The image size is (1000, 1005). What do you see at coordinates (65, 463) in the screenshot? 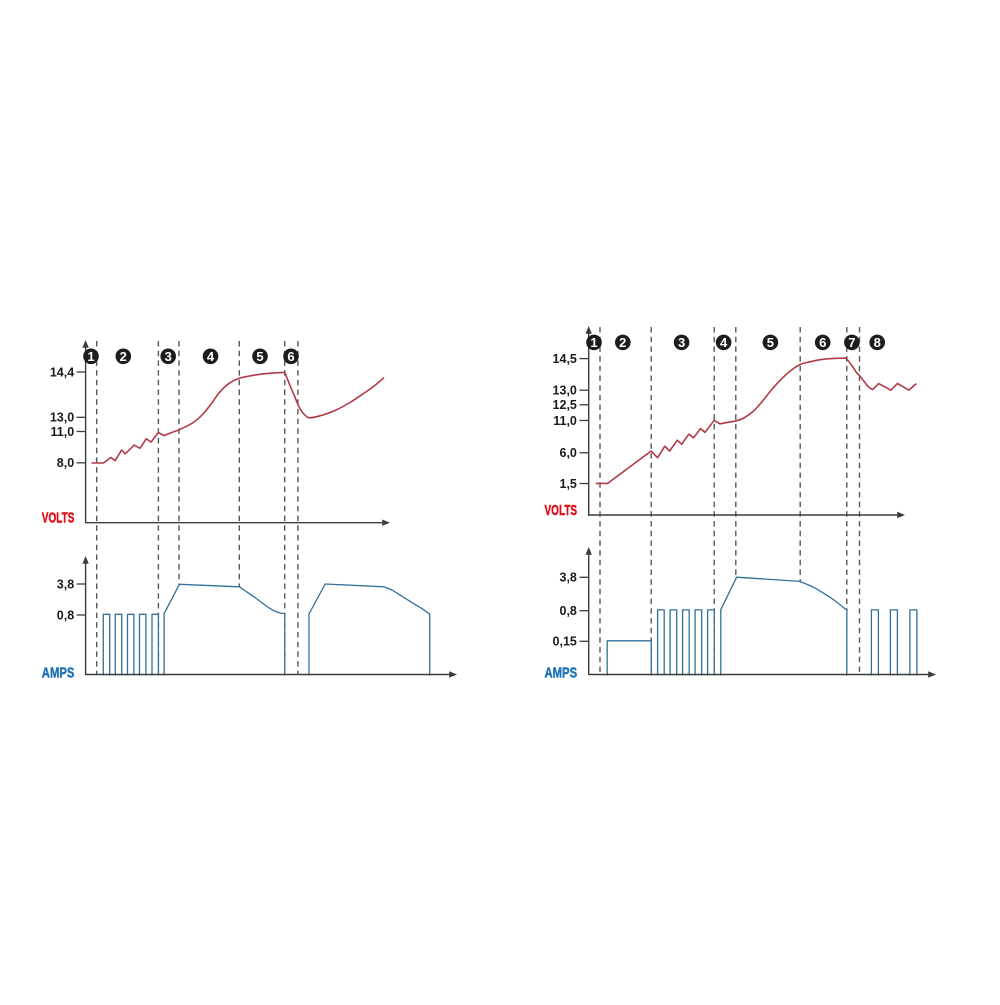
I see `svg-text: 8,0` at bounding box center [65, 463].